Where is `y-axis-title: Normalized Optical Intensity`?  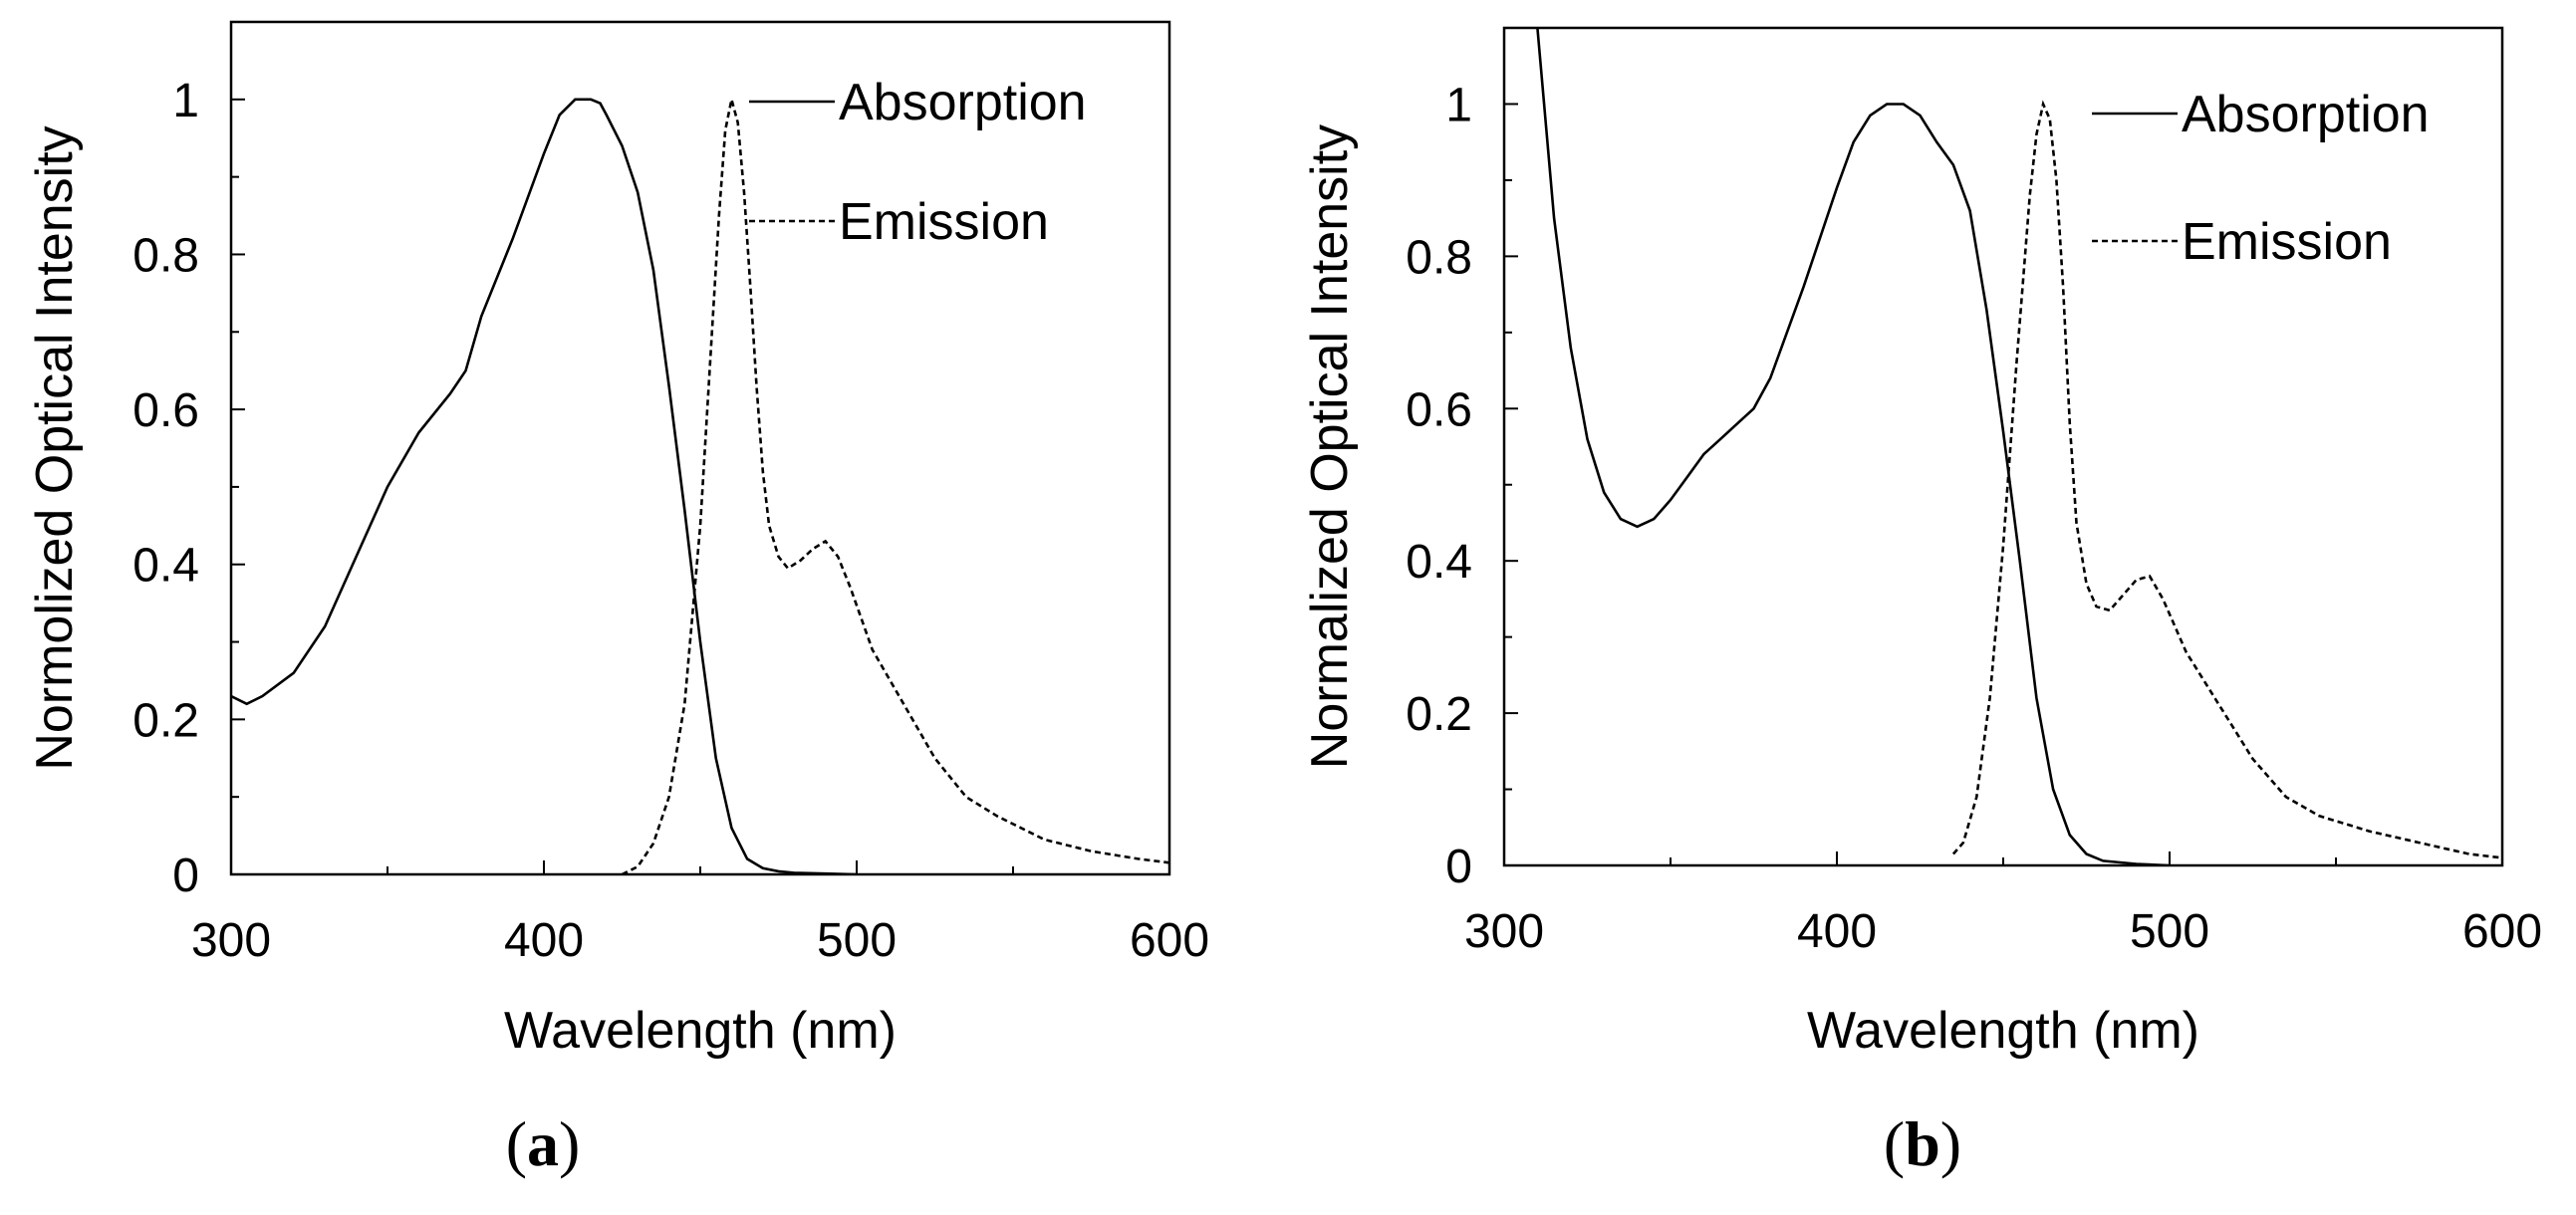 y-axis-title: Normalized Optical Intensity is located at coordinates (1330, 447).